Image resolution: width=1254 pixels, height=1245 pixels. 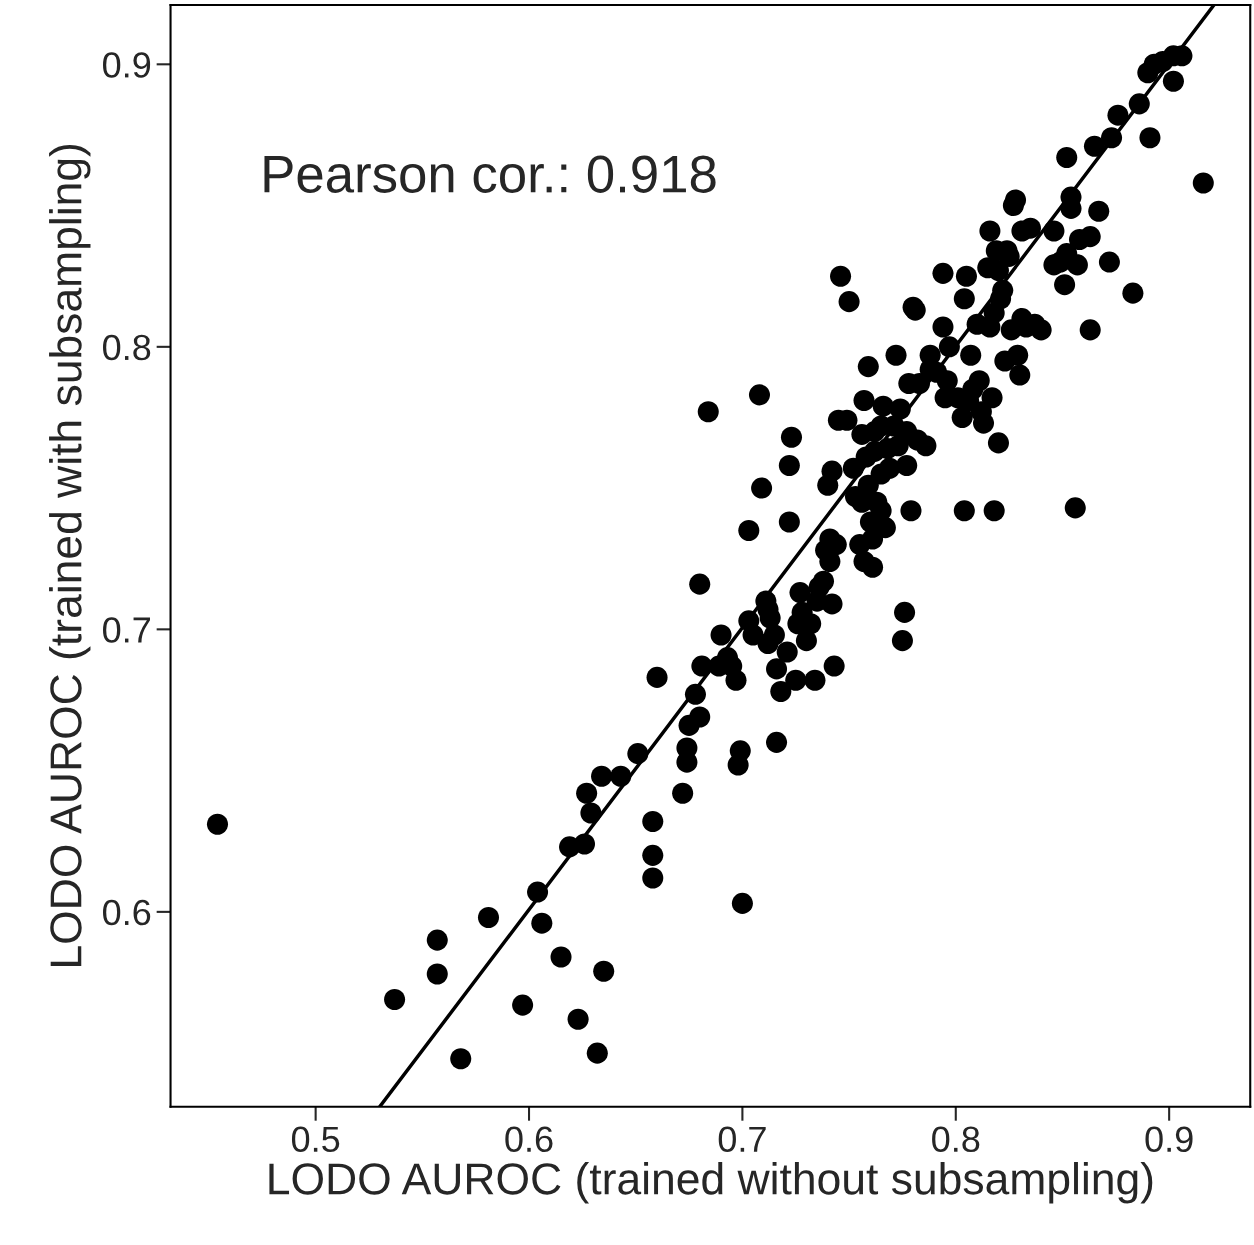 What do you see at coordinates (127, 912) in the screenshot?
I see `y-tick-label: 0.6` at bounding box center [127, 912].